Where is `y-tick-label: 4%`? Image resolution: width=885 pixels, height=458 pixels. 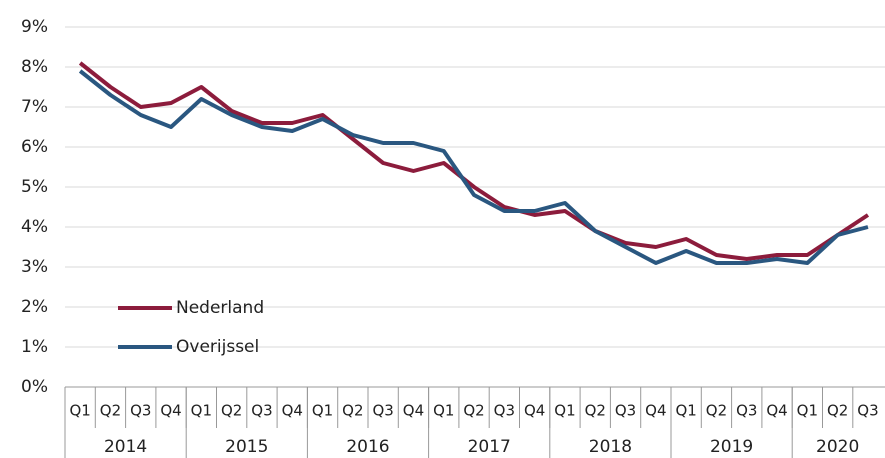
y-tick-label: 4% is located at coordinates (34, 227).